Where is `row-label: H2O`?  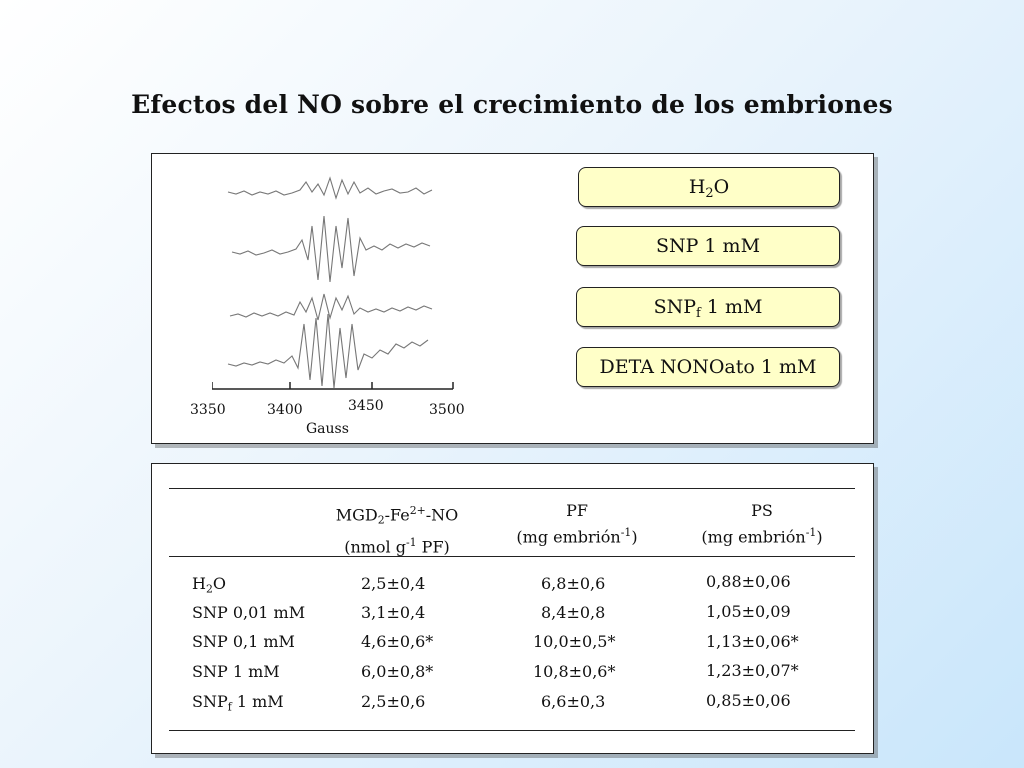
row-label: H2O is located at coordinates (209, 585).